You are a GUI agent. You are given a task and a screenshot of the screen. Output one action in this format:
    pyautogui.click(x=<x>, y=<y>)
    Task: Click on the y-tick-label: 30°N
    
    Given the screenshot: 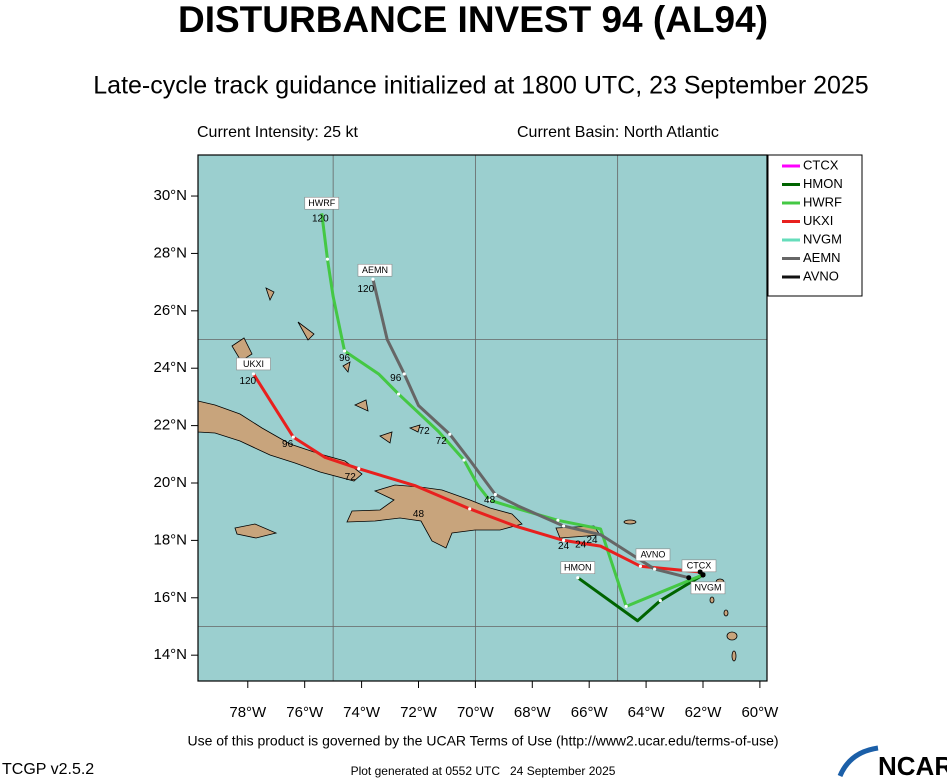 What is the action you would take?
    pyautogui.click(x=170, y=195)
    